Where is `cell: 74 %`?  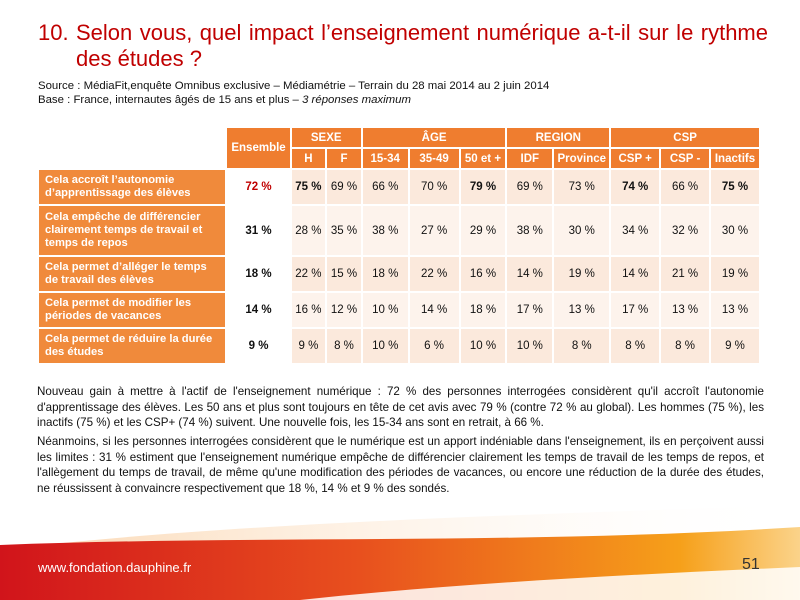
cell: 74 % is located at coordinates (635, 187).